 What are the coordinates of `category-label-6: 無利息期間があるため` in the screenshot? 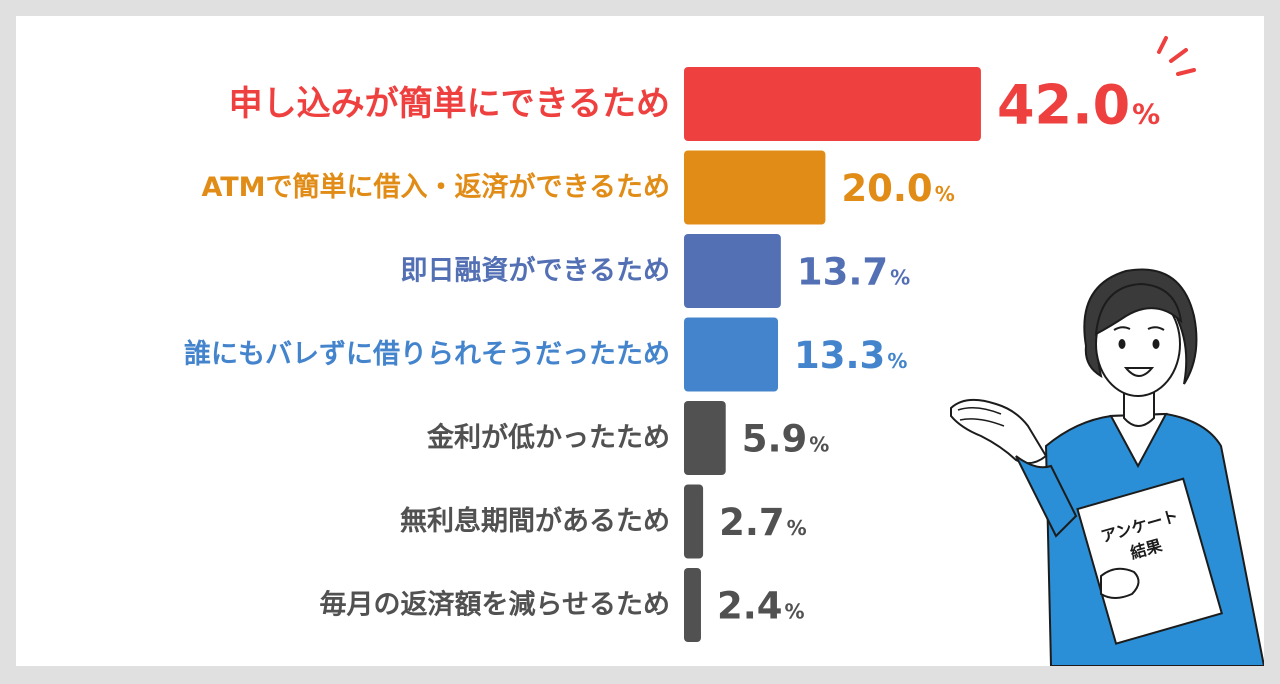 It's located at (535, 521).